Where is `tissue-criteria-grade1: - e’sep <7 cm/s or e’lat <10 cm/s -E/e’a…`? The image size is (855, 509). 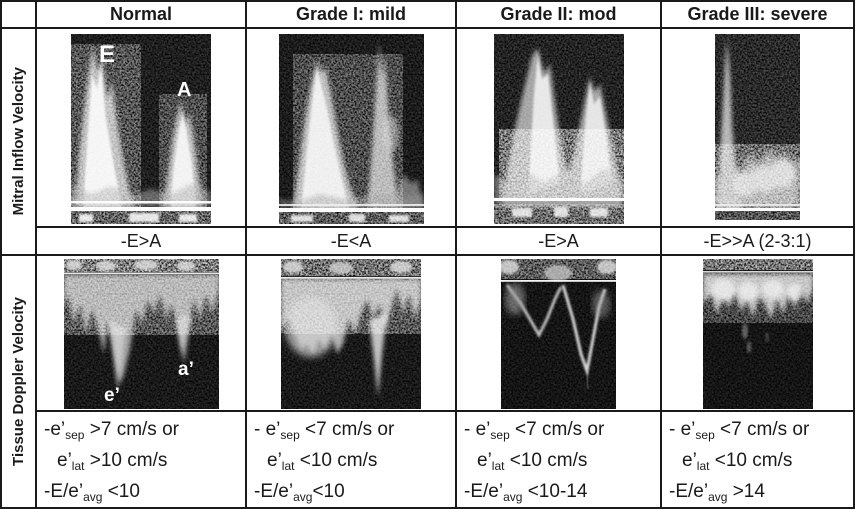
tissue-criteria-grade1: - e’sep <7 cm/s or e’lat <10 cm/s -E/e’a… is located at coordinates (351, 459).